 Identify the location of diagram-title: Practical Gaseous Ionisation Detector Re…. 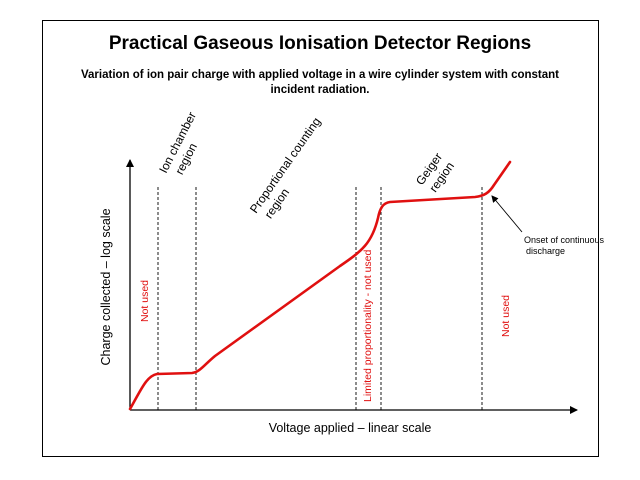
(320, 43).